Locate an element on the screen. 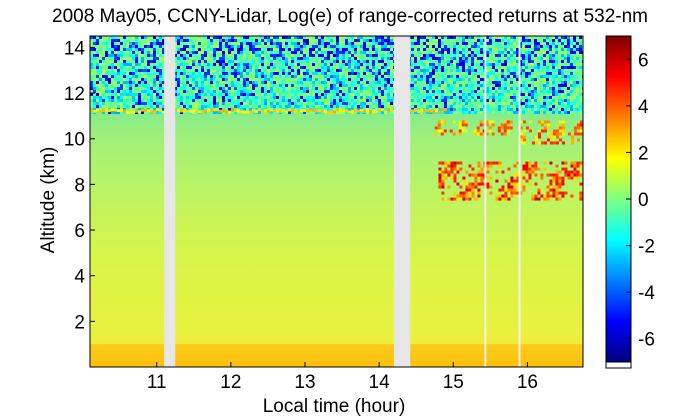 Image resolution: width=700 pixels, height=420 pixels. y-tick-label: 14 is located at coordinates (75, 48).